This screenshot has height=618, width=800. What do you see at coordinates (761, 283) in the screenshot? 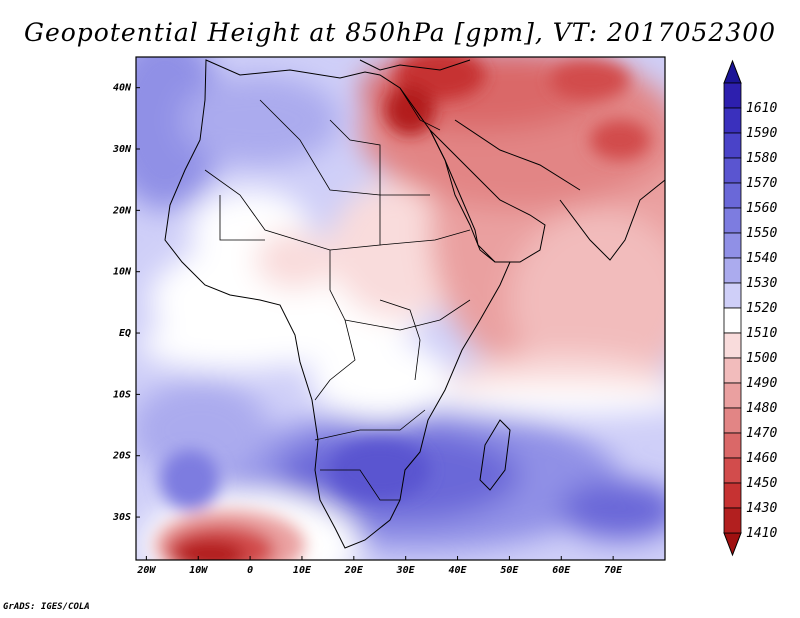
I see `colorbar-label: 1530` at bounding box center [761, 283].